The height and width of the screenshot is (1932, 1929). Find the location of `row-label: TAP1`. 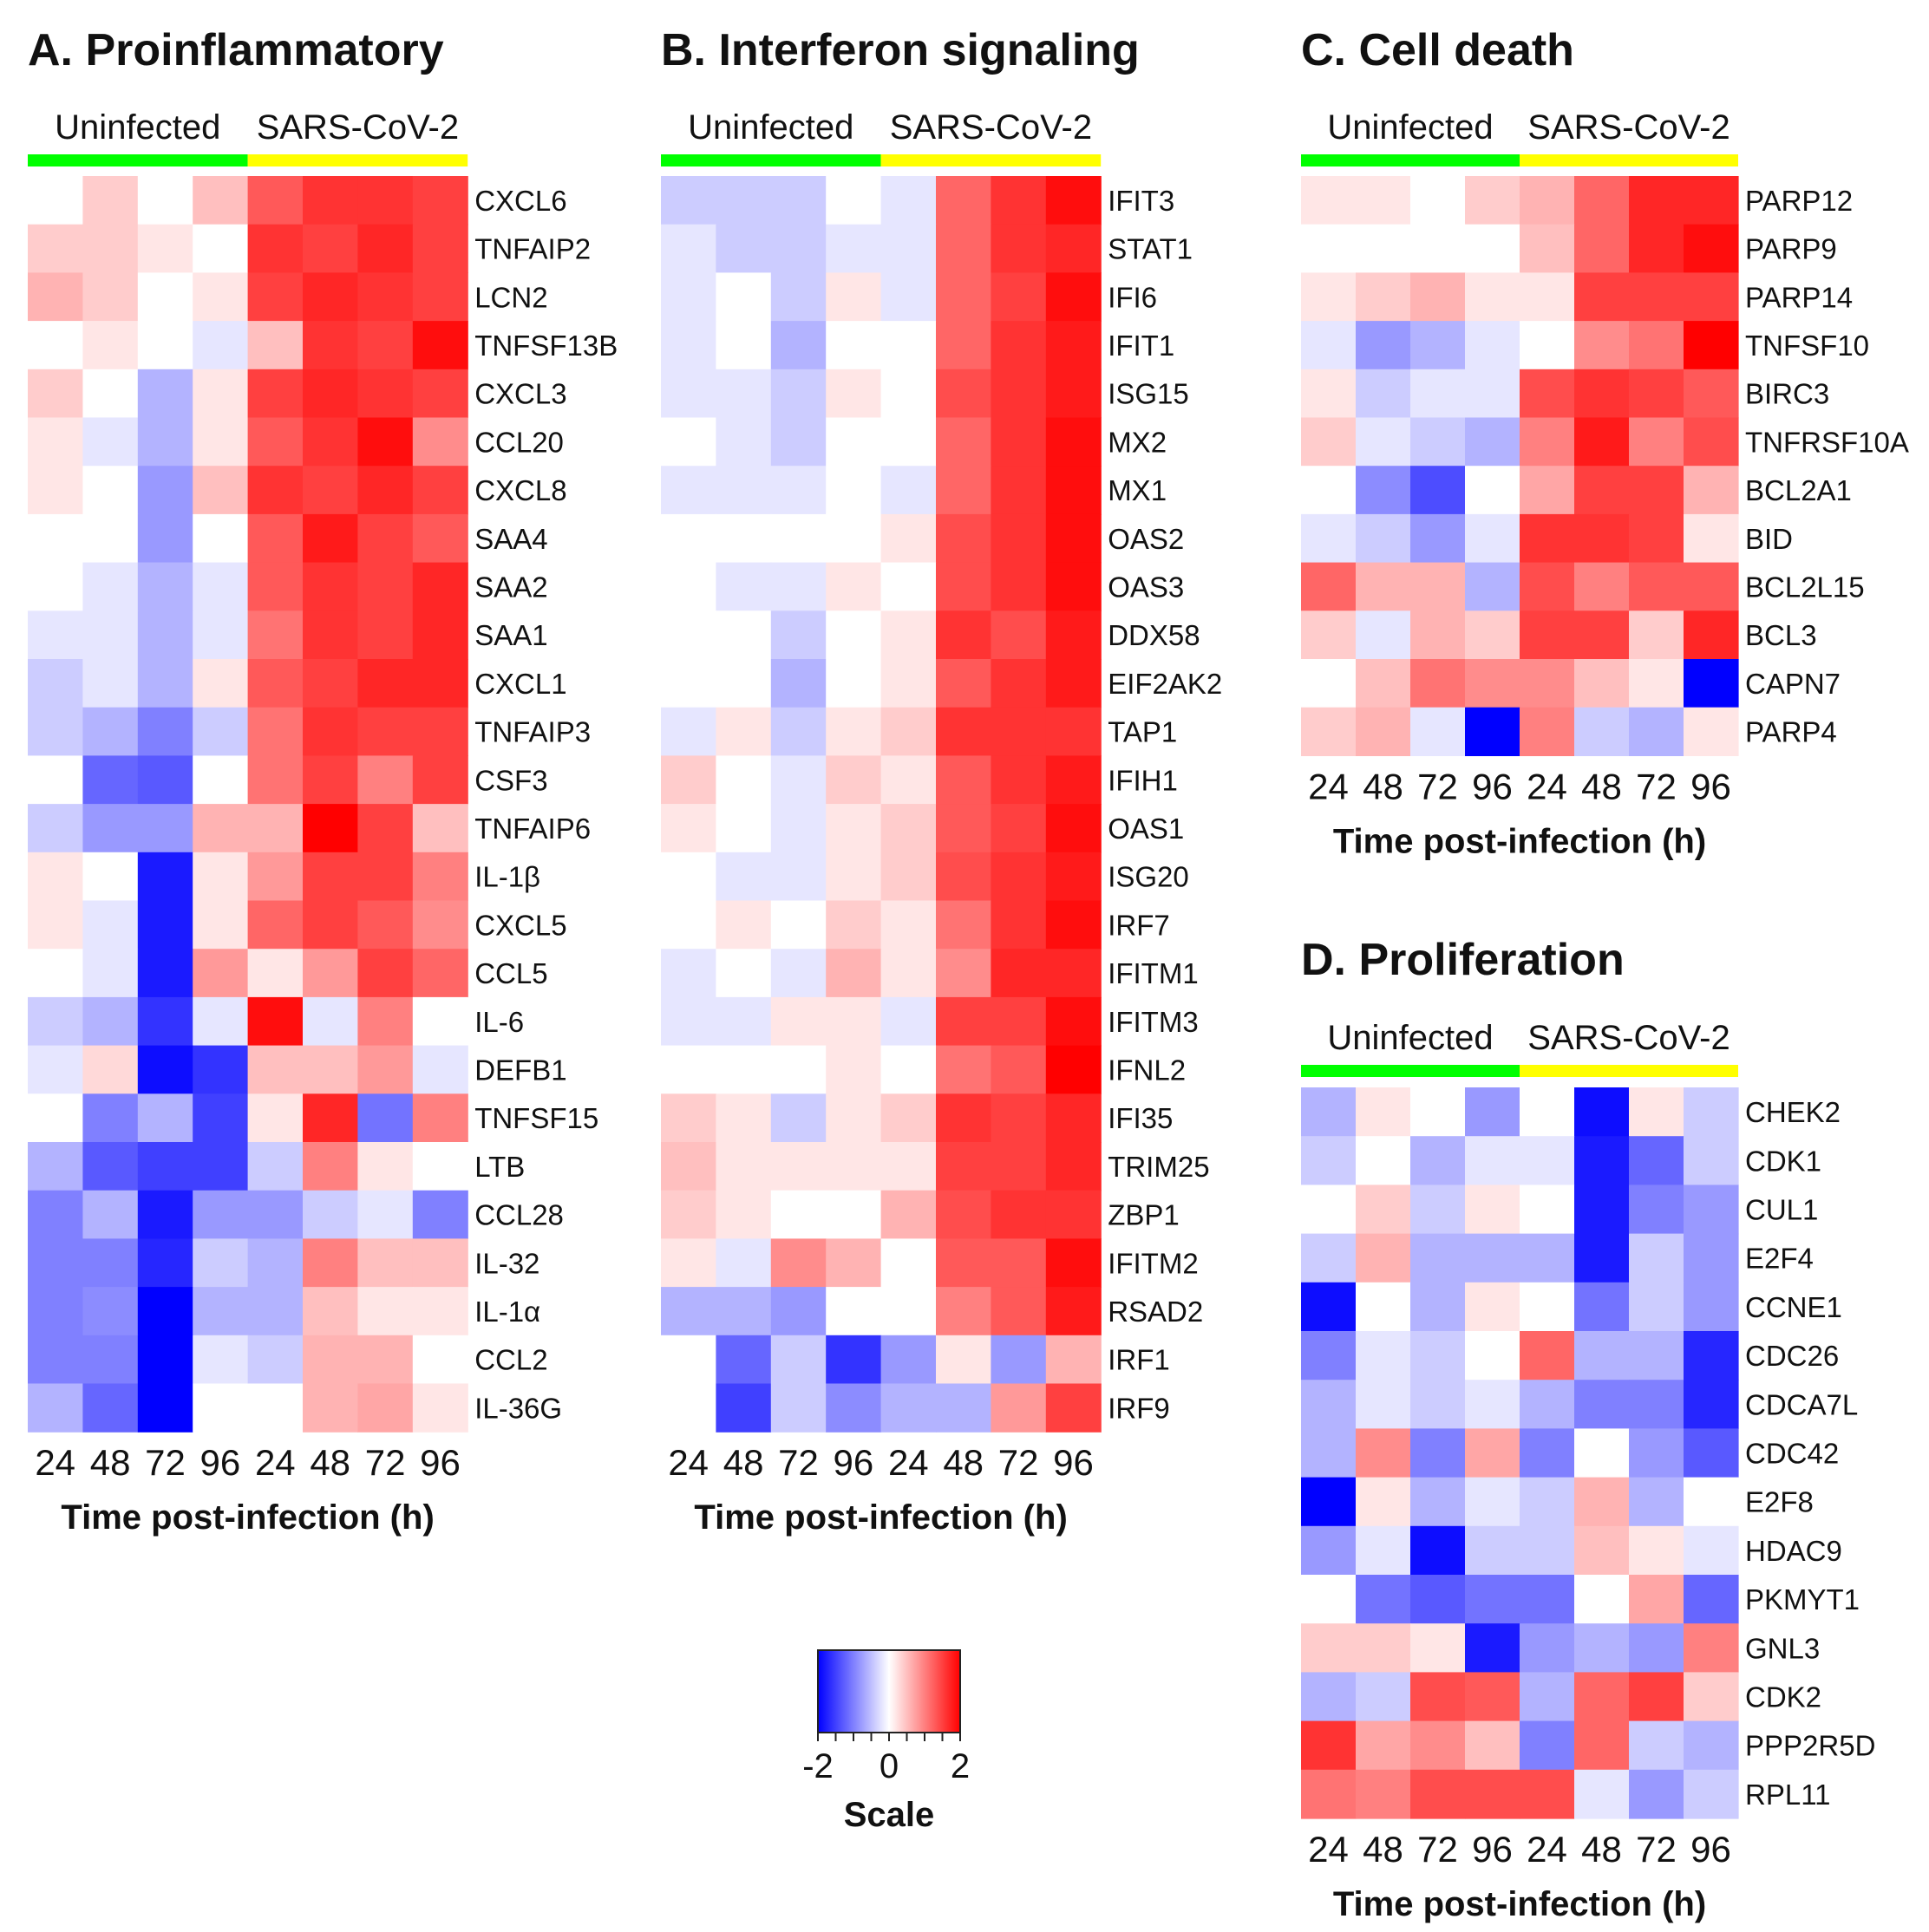

row-label: TAP1 is located at coordinates (1142, 732).